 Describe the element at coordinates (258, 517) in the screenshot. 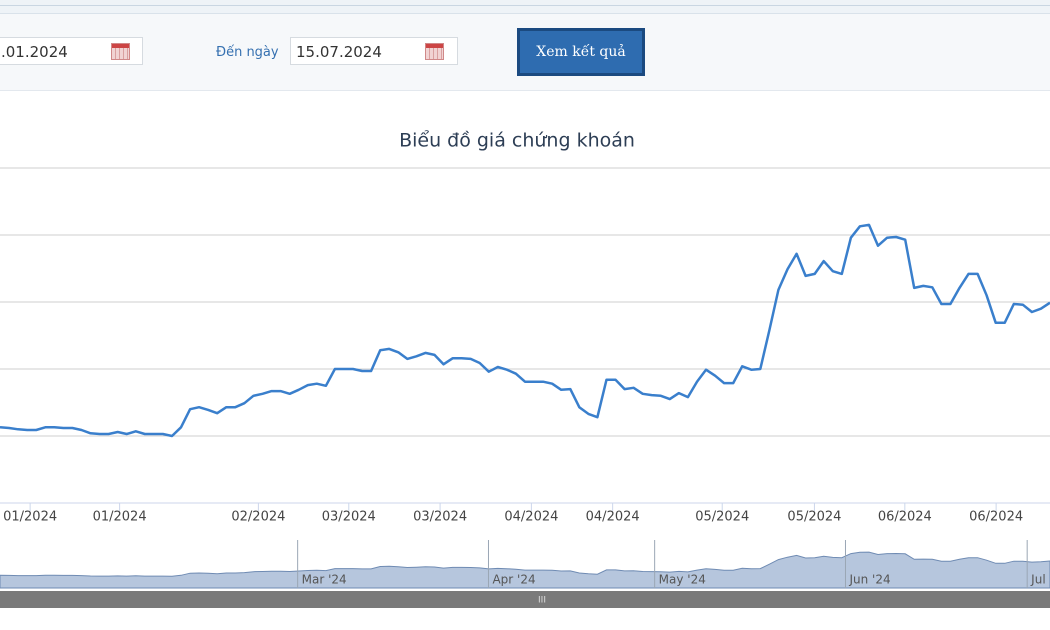

I see `x-tick-label: 02/2024` at that location.